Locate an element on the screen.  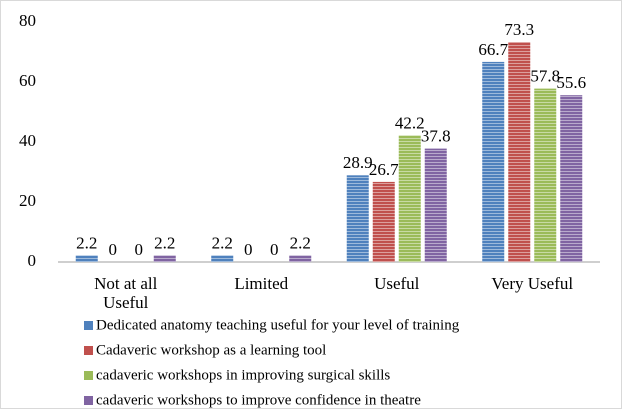
legend-label: Cadaveric workshop as a learning tool is located at coordinates (211, 350).